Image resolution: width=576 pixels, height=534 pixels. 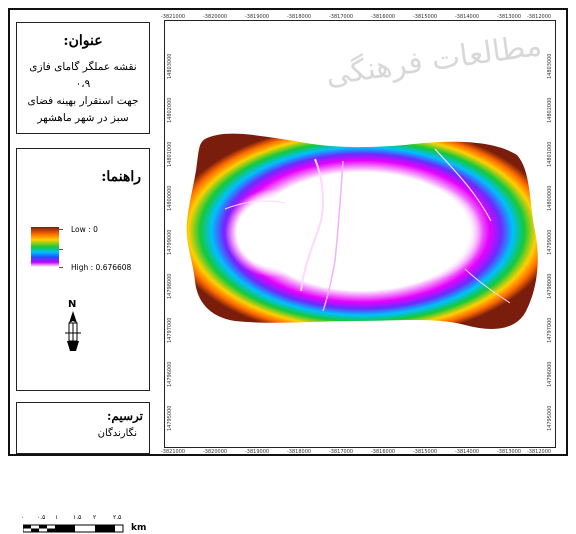 I want to click on north-arrow-icon, so click(x=73, y=331).